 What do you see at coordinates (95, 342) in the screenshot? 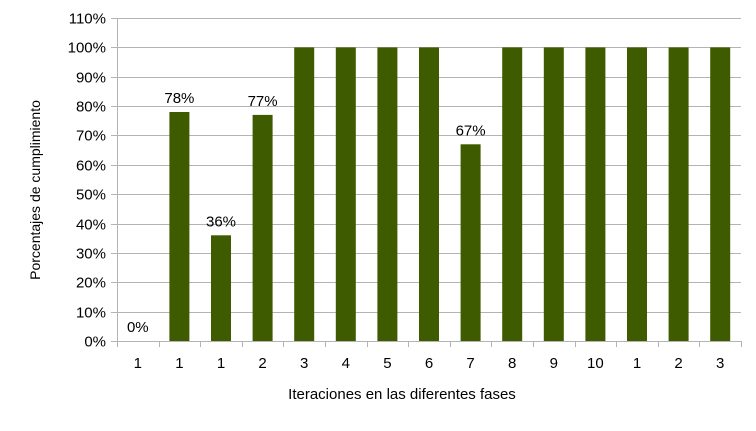
I see `y-tick-label: 0%` at bounding box center [95, 342].